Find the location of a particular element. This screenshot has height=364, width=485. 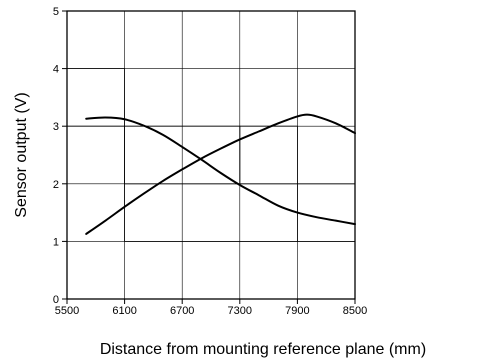

y-tick-label-3: 3 is located at coordinates (56, 127).